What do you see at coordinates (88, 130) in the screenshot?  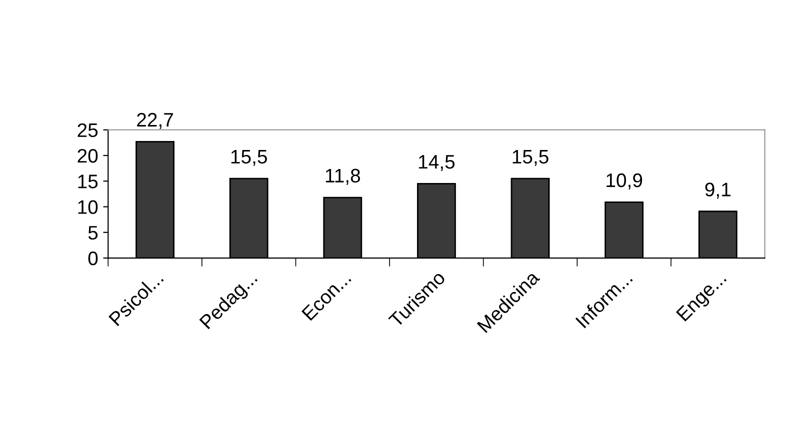 I see `y-tick-label: 25` at bounding box center [88, 130].